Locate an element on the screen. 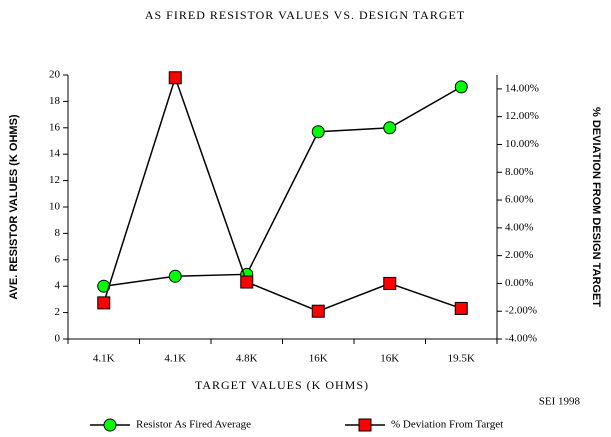 Image resolution: width=611 pixels, height=437 pixels. y2-tick-label: 8.00% is located at coordinates (519, 172).